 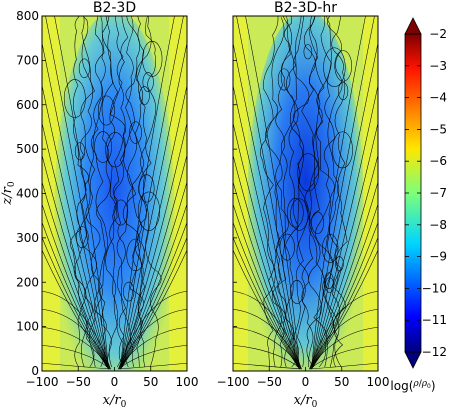 What do you see at coordinates (27, 238) in the screenshot?
I see `y-tick-label: 300` at bounding box center [27, 238].